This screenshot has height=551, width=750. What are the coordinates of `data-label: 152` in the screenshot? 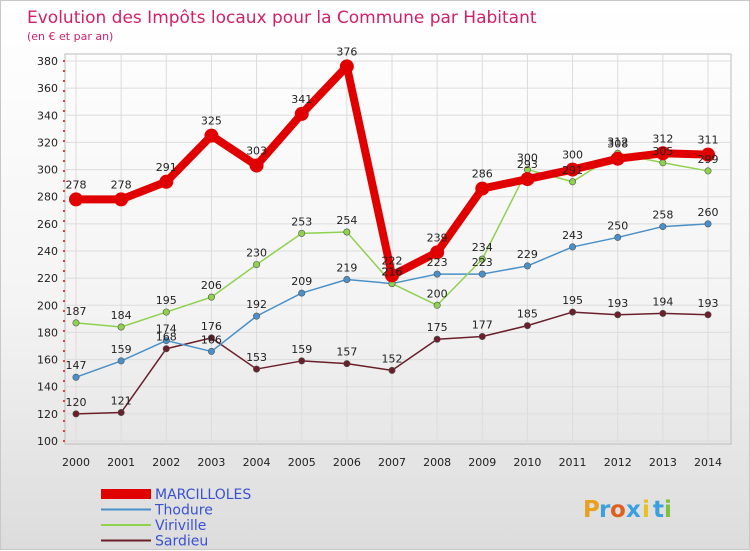 It's located at (392, 358).